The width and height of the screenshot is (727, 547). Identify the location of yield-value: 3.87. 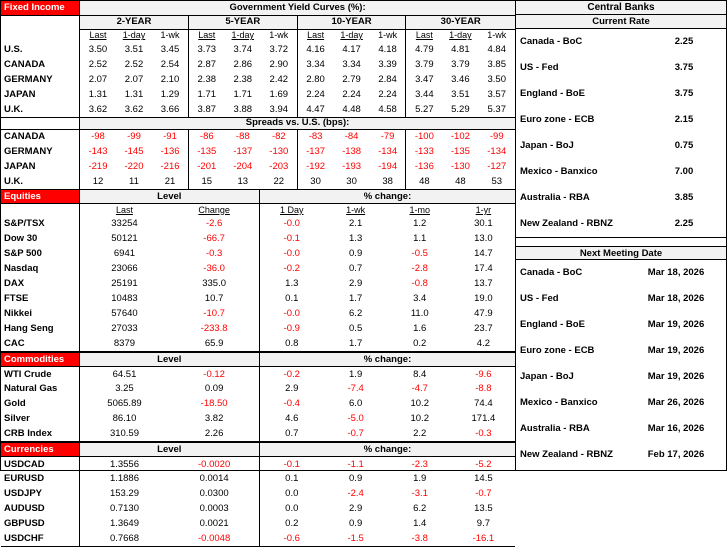
(206, 109).